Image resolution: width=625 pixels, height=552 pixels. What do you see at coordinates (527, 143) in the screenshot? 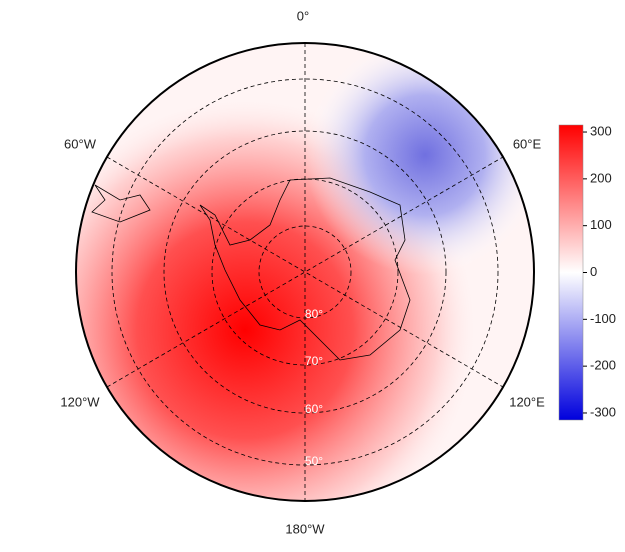
I see `lon-label: 60°E` at bounding box center [527, 143].